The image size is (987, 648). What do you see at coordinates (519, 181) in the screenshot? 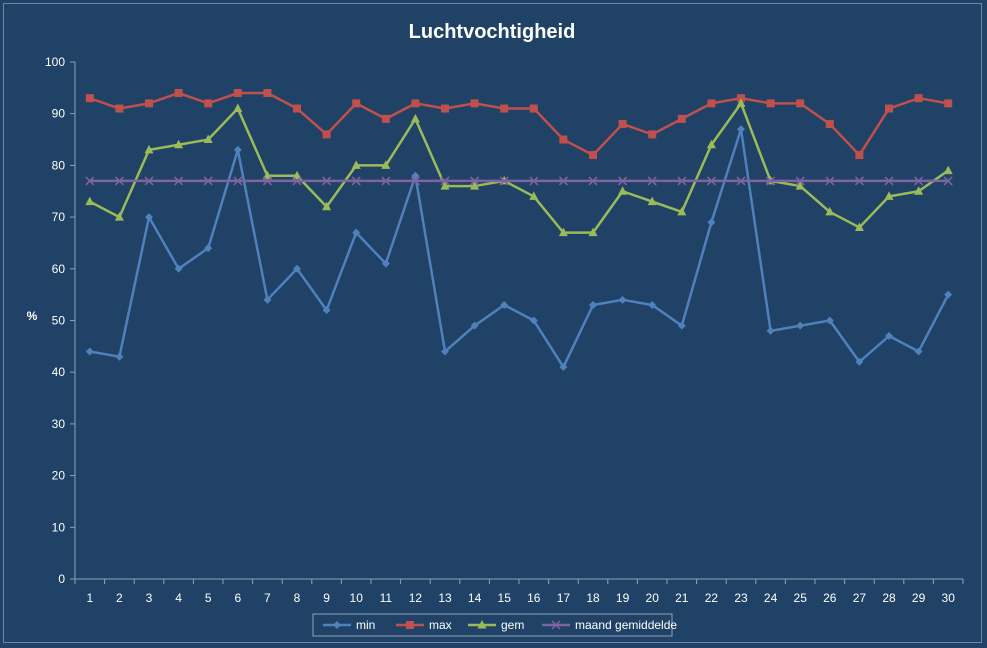
I see `series-maand-gemiddelde` at bounding box center [519, 181].